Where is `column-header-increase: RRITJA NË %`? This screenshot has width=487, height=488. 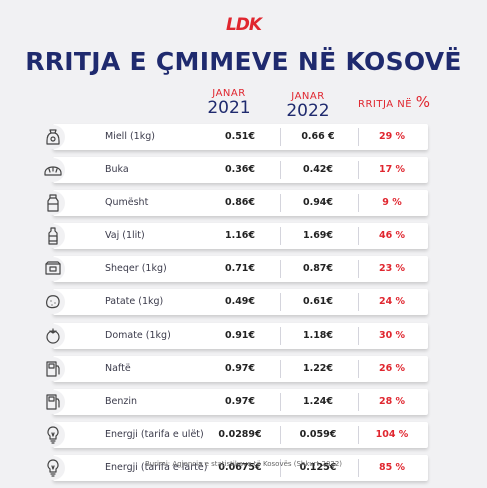
column-header-increase: RRITJA NË % is located at coordinates (394, 102).